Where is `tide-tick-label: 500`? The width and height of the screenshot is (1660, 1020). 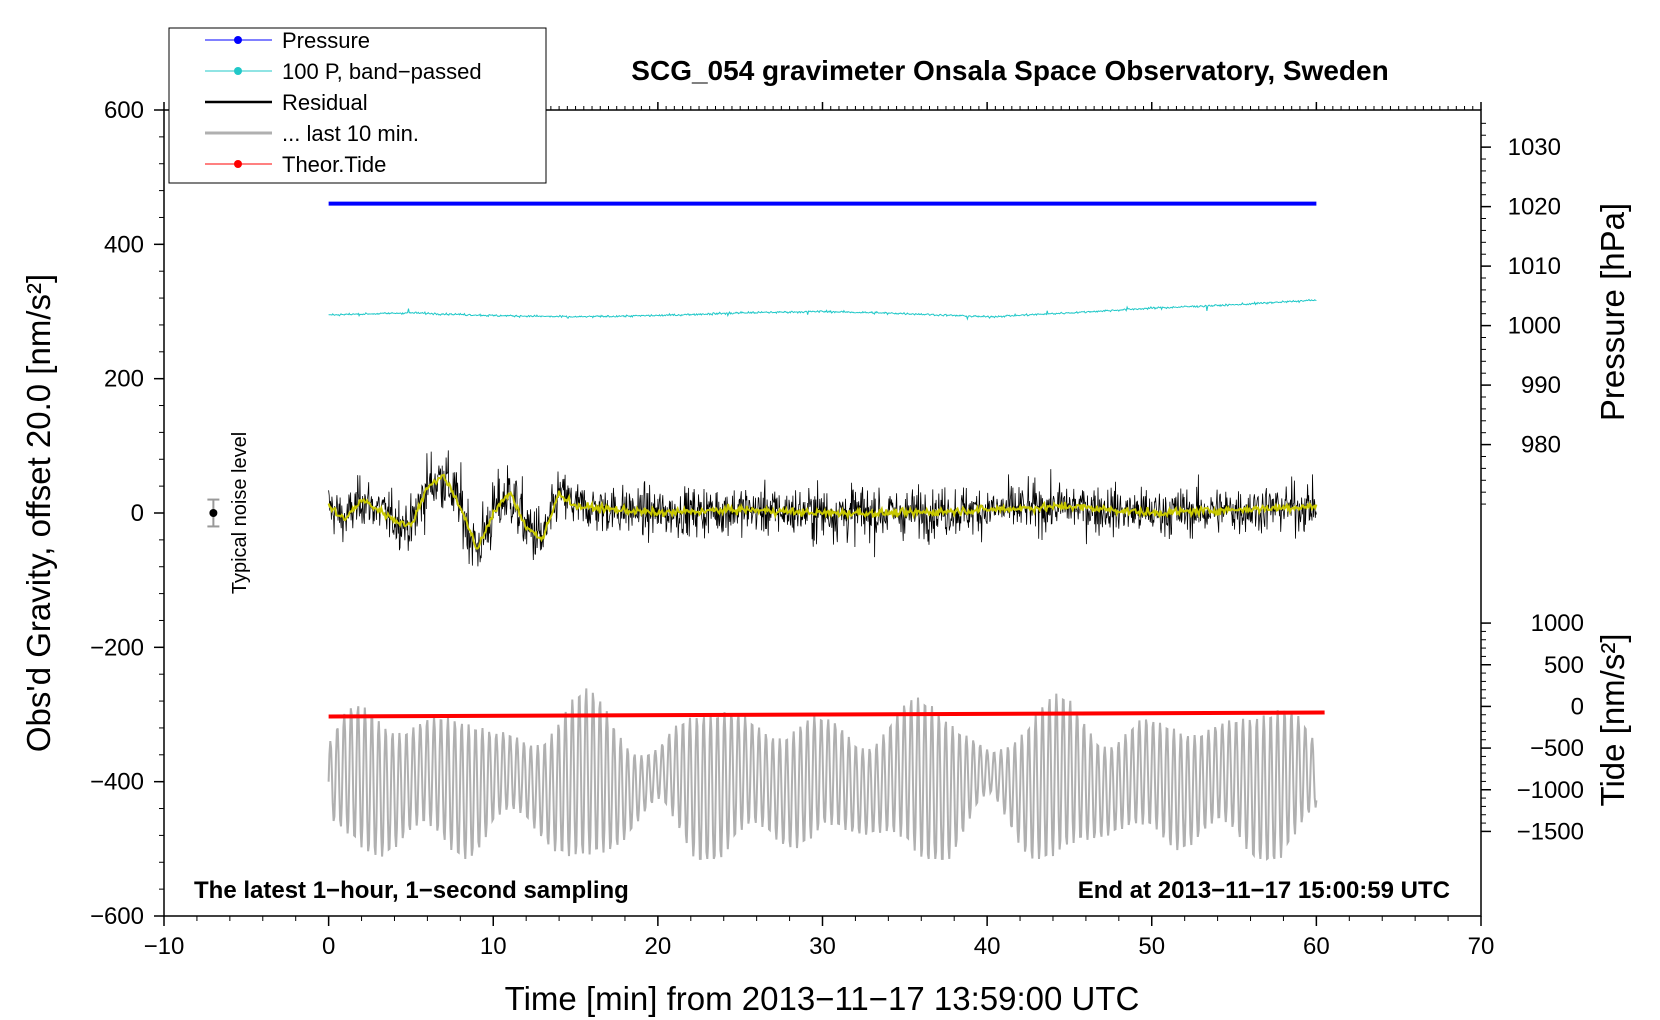
tide-tick-label: 500 is located at coordinates (1564, 665).